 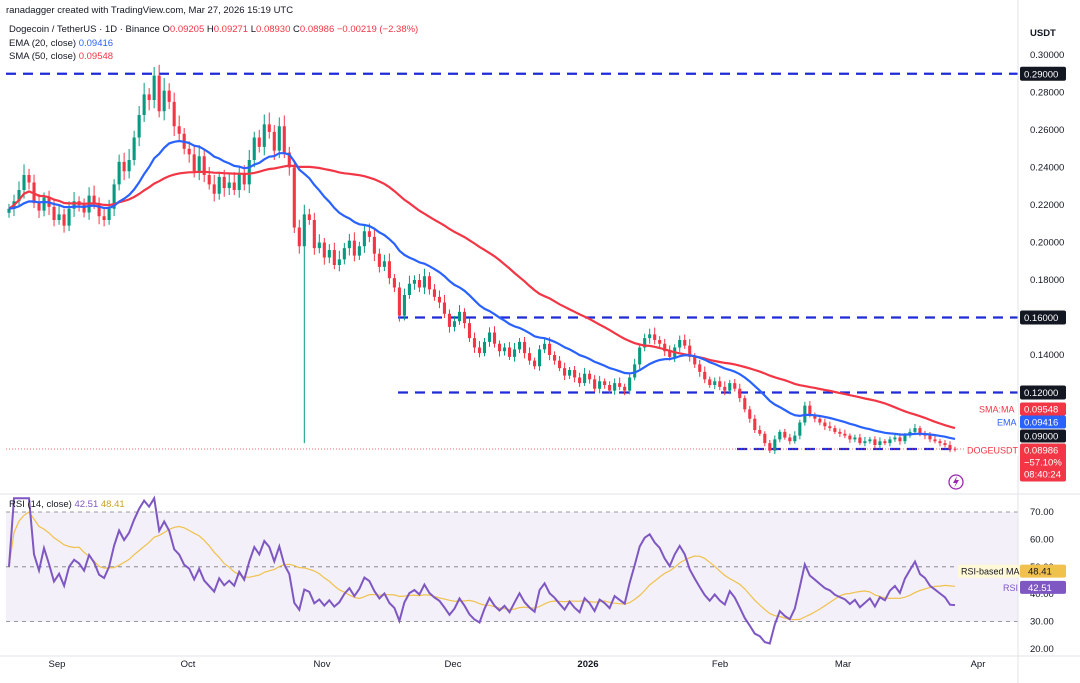 What do you see at coordinates (1040, 588) in the screenshot?
I see `rsi-tag-value: 42.51` at bounding box center [1040, 588].